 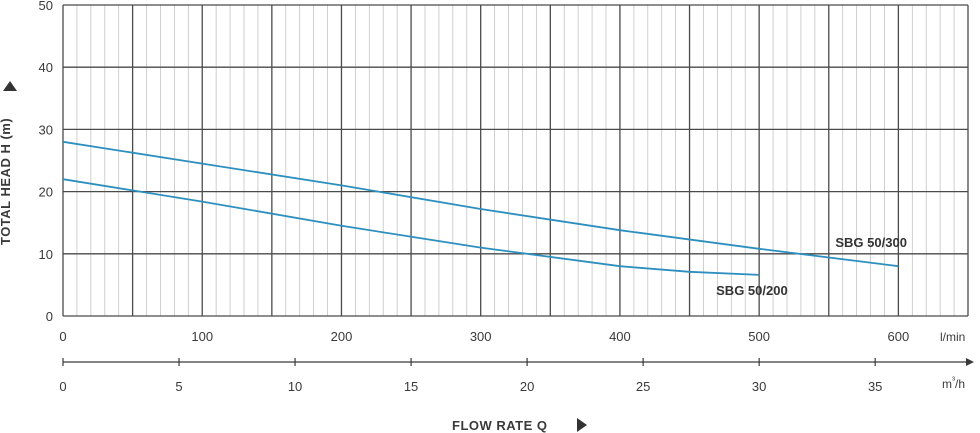 What do you see at coordinates (759, 386) in the screenshot?
I see `x2-tick-label: 30` at bounding box center [759, 386].